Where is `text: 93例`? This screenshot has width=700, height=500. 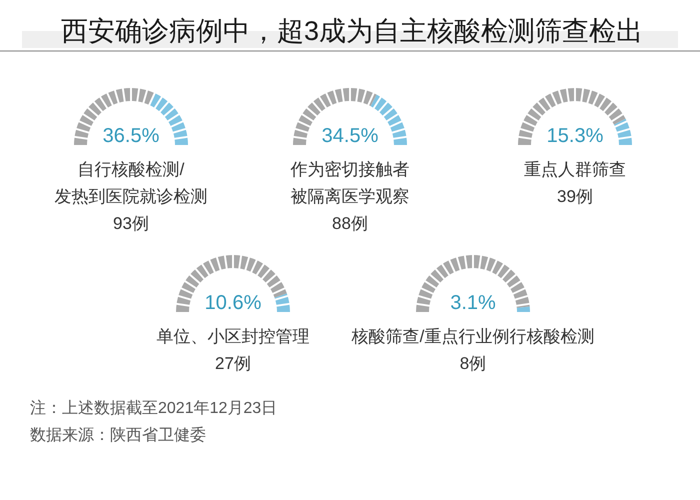
text: 93例 is located at coordinates (131, 223).